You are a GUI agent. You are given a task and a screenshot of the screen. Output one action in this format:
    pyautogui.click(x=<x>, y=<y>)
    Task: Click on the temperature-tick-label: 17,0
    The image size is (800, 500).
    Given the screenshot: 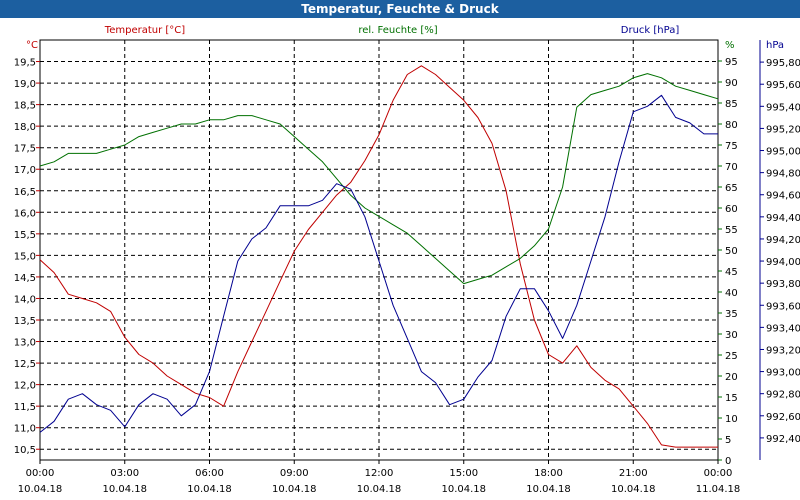 What is the action you would take?
    pyautogui.click(x=25, y=170)
    